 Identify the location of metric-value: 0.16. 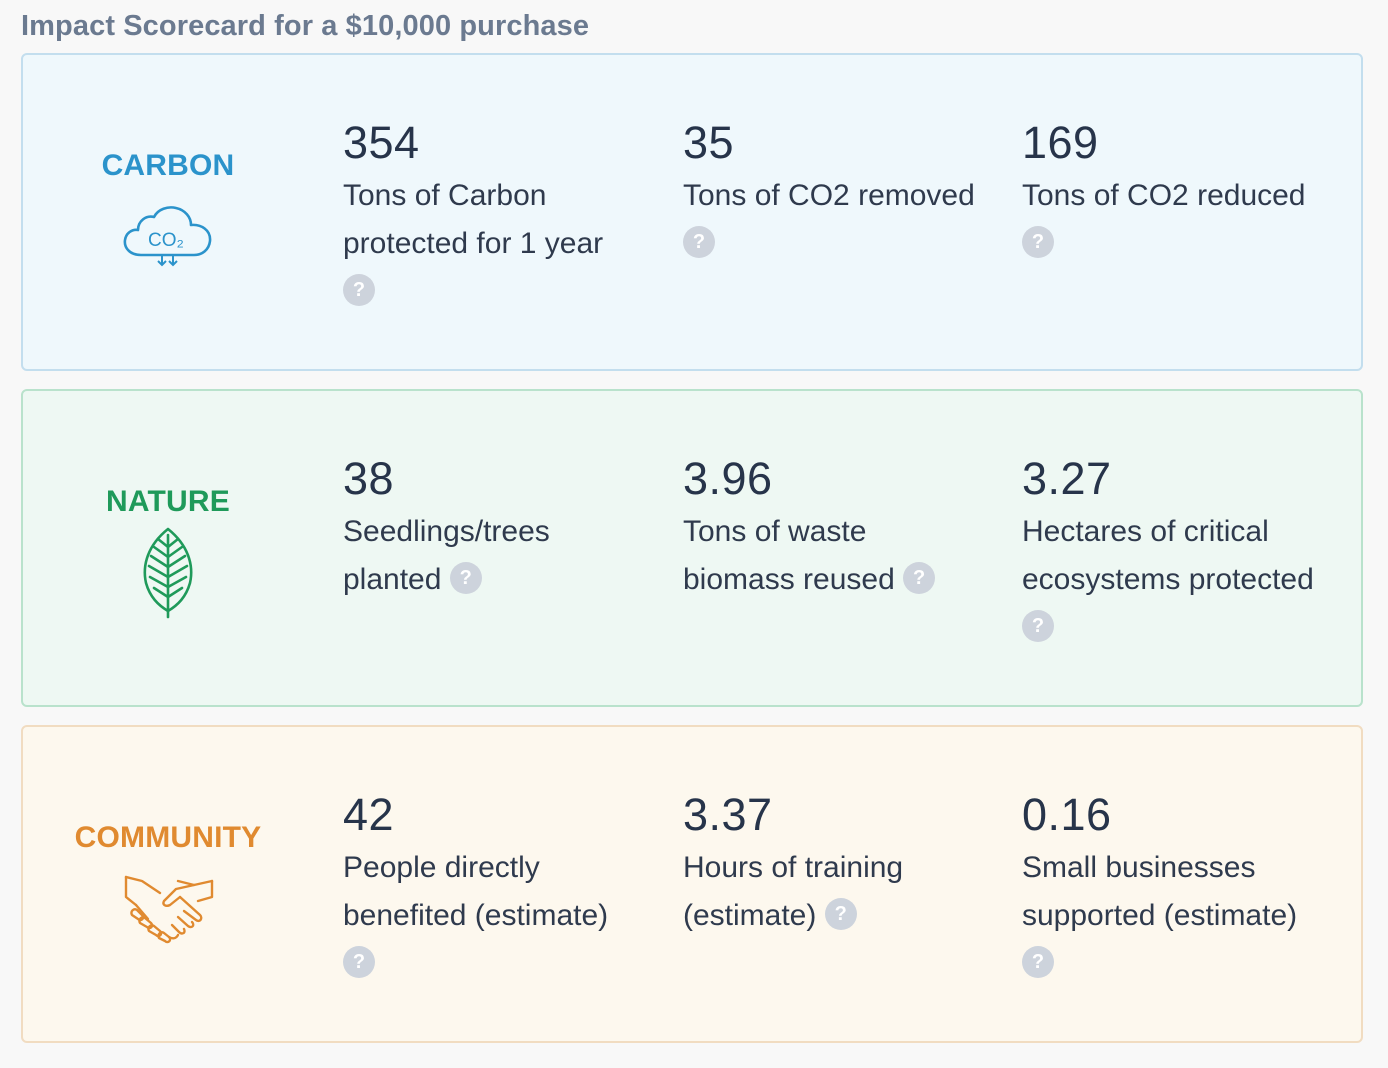
(1067, 814).